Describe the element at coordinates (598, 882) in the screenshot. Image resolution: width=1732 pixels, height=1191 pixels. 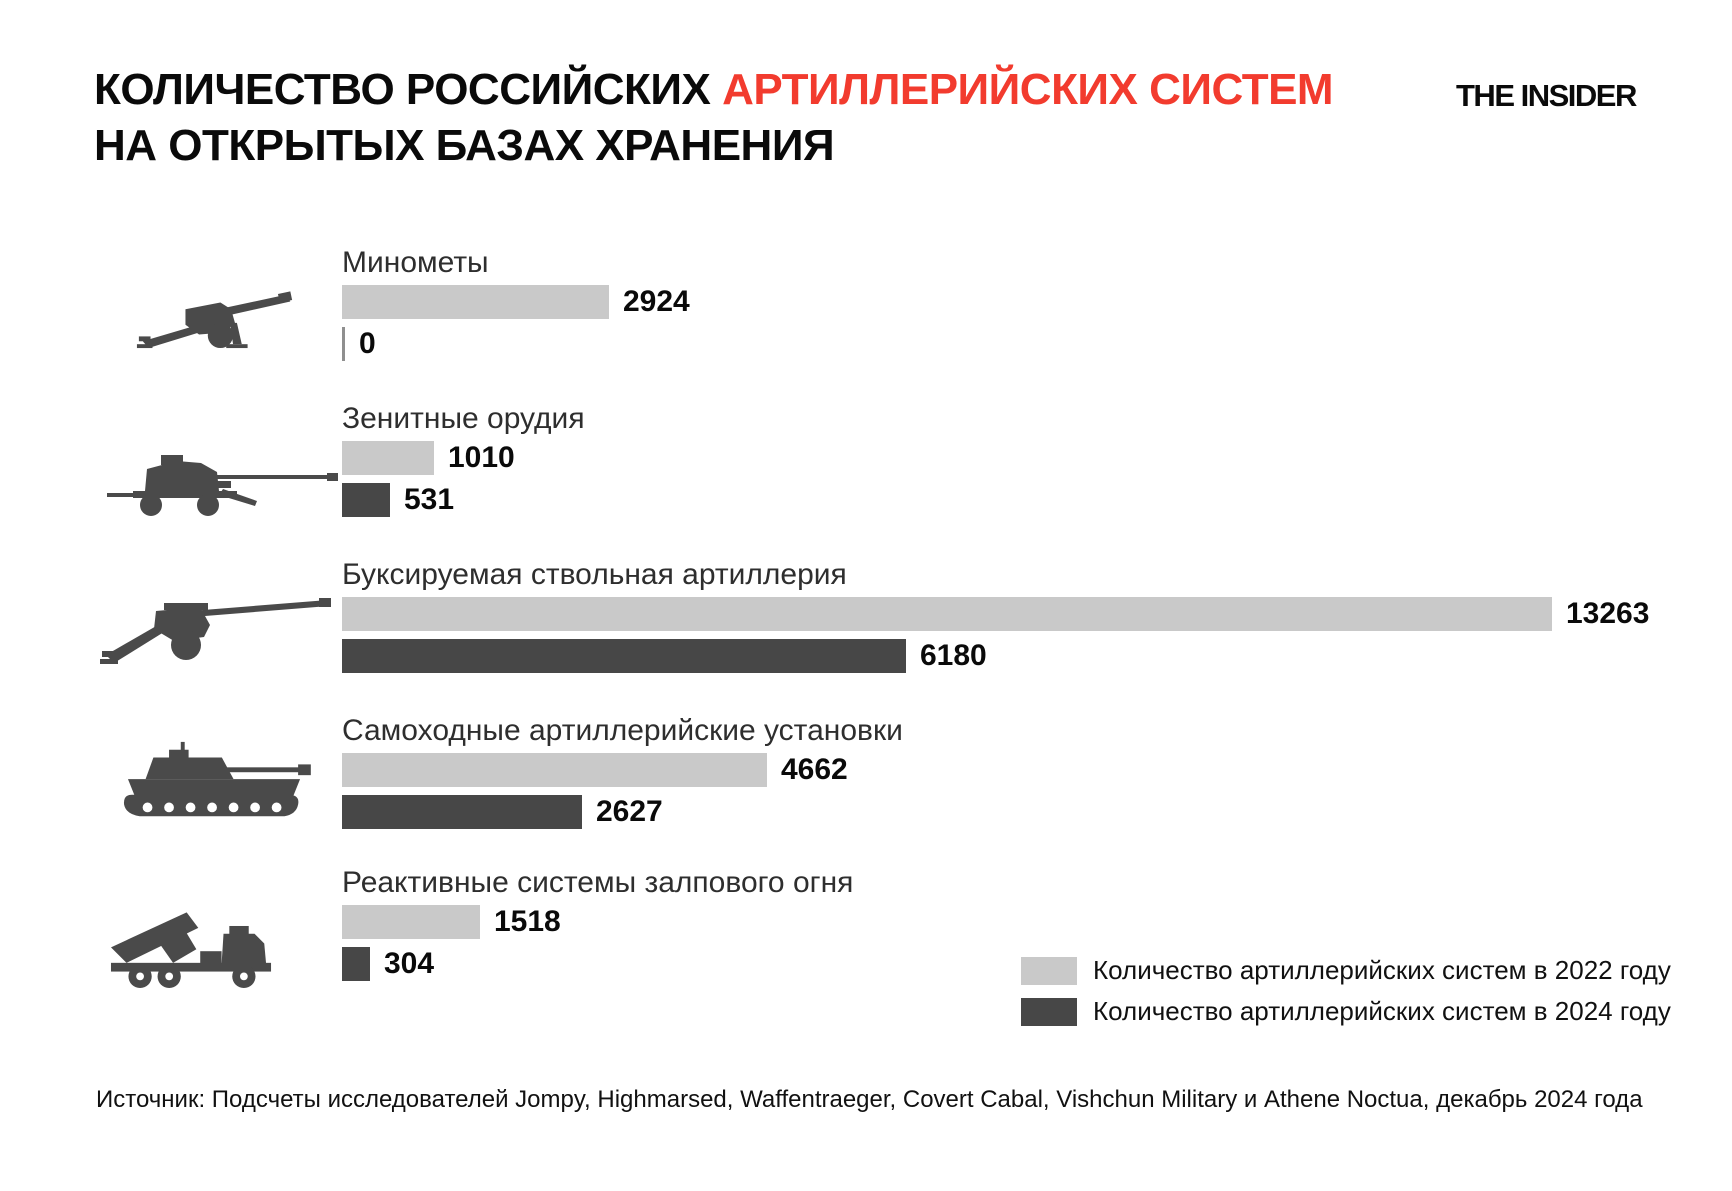
I see `category-label: Реактивные системы залпового огня` at that location.